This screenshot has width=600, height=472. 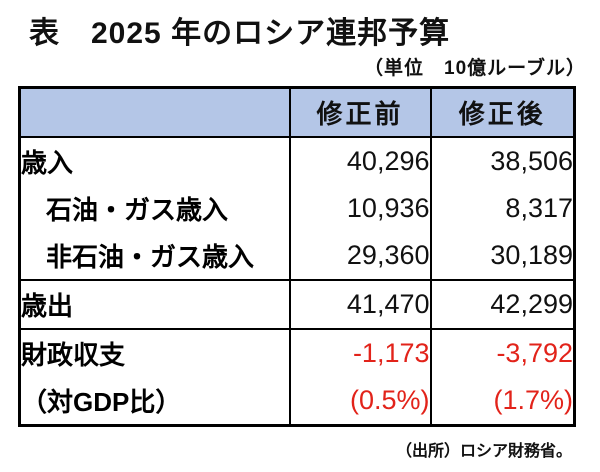 What do you see at coordinates (502, 304) in the screenshot?
I see `value-after: 42,299` at bounding box center [502, 304].